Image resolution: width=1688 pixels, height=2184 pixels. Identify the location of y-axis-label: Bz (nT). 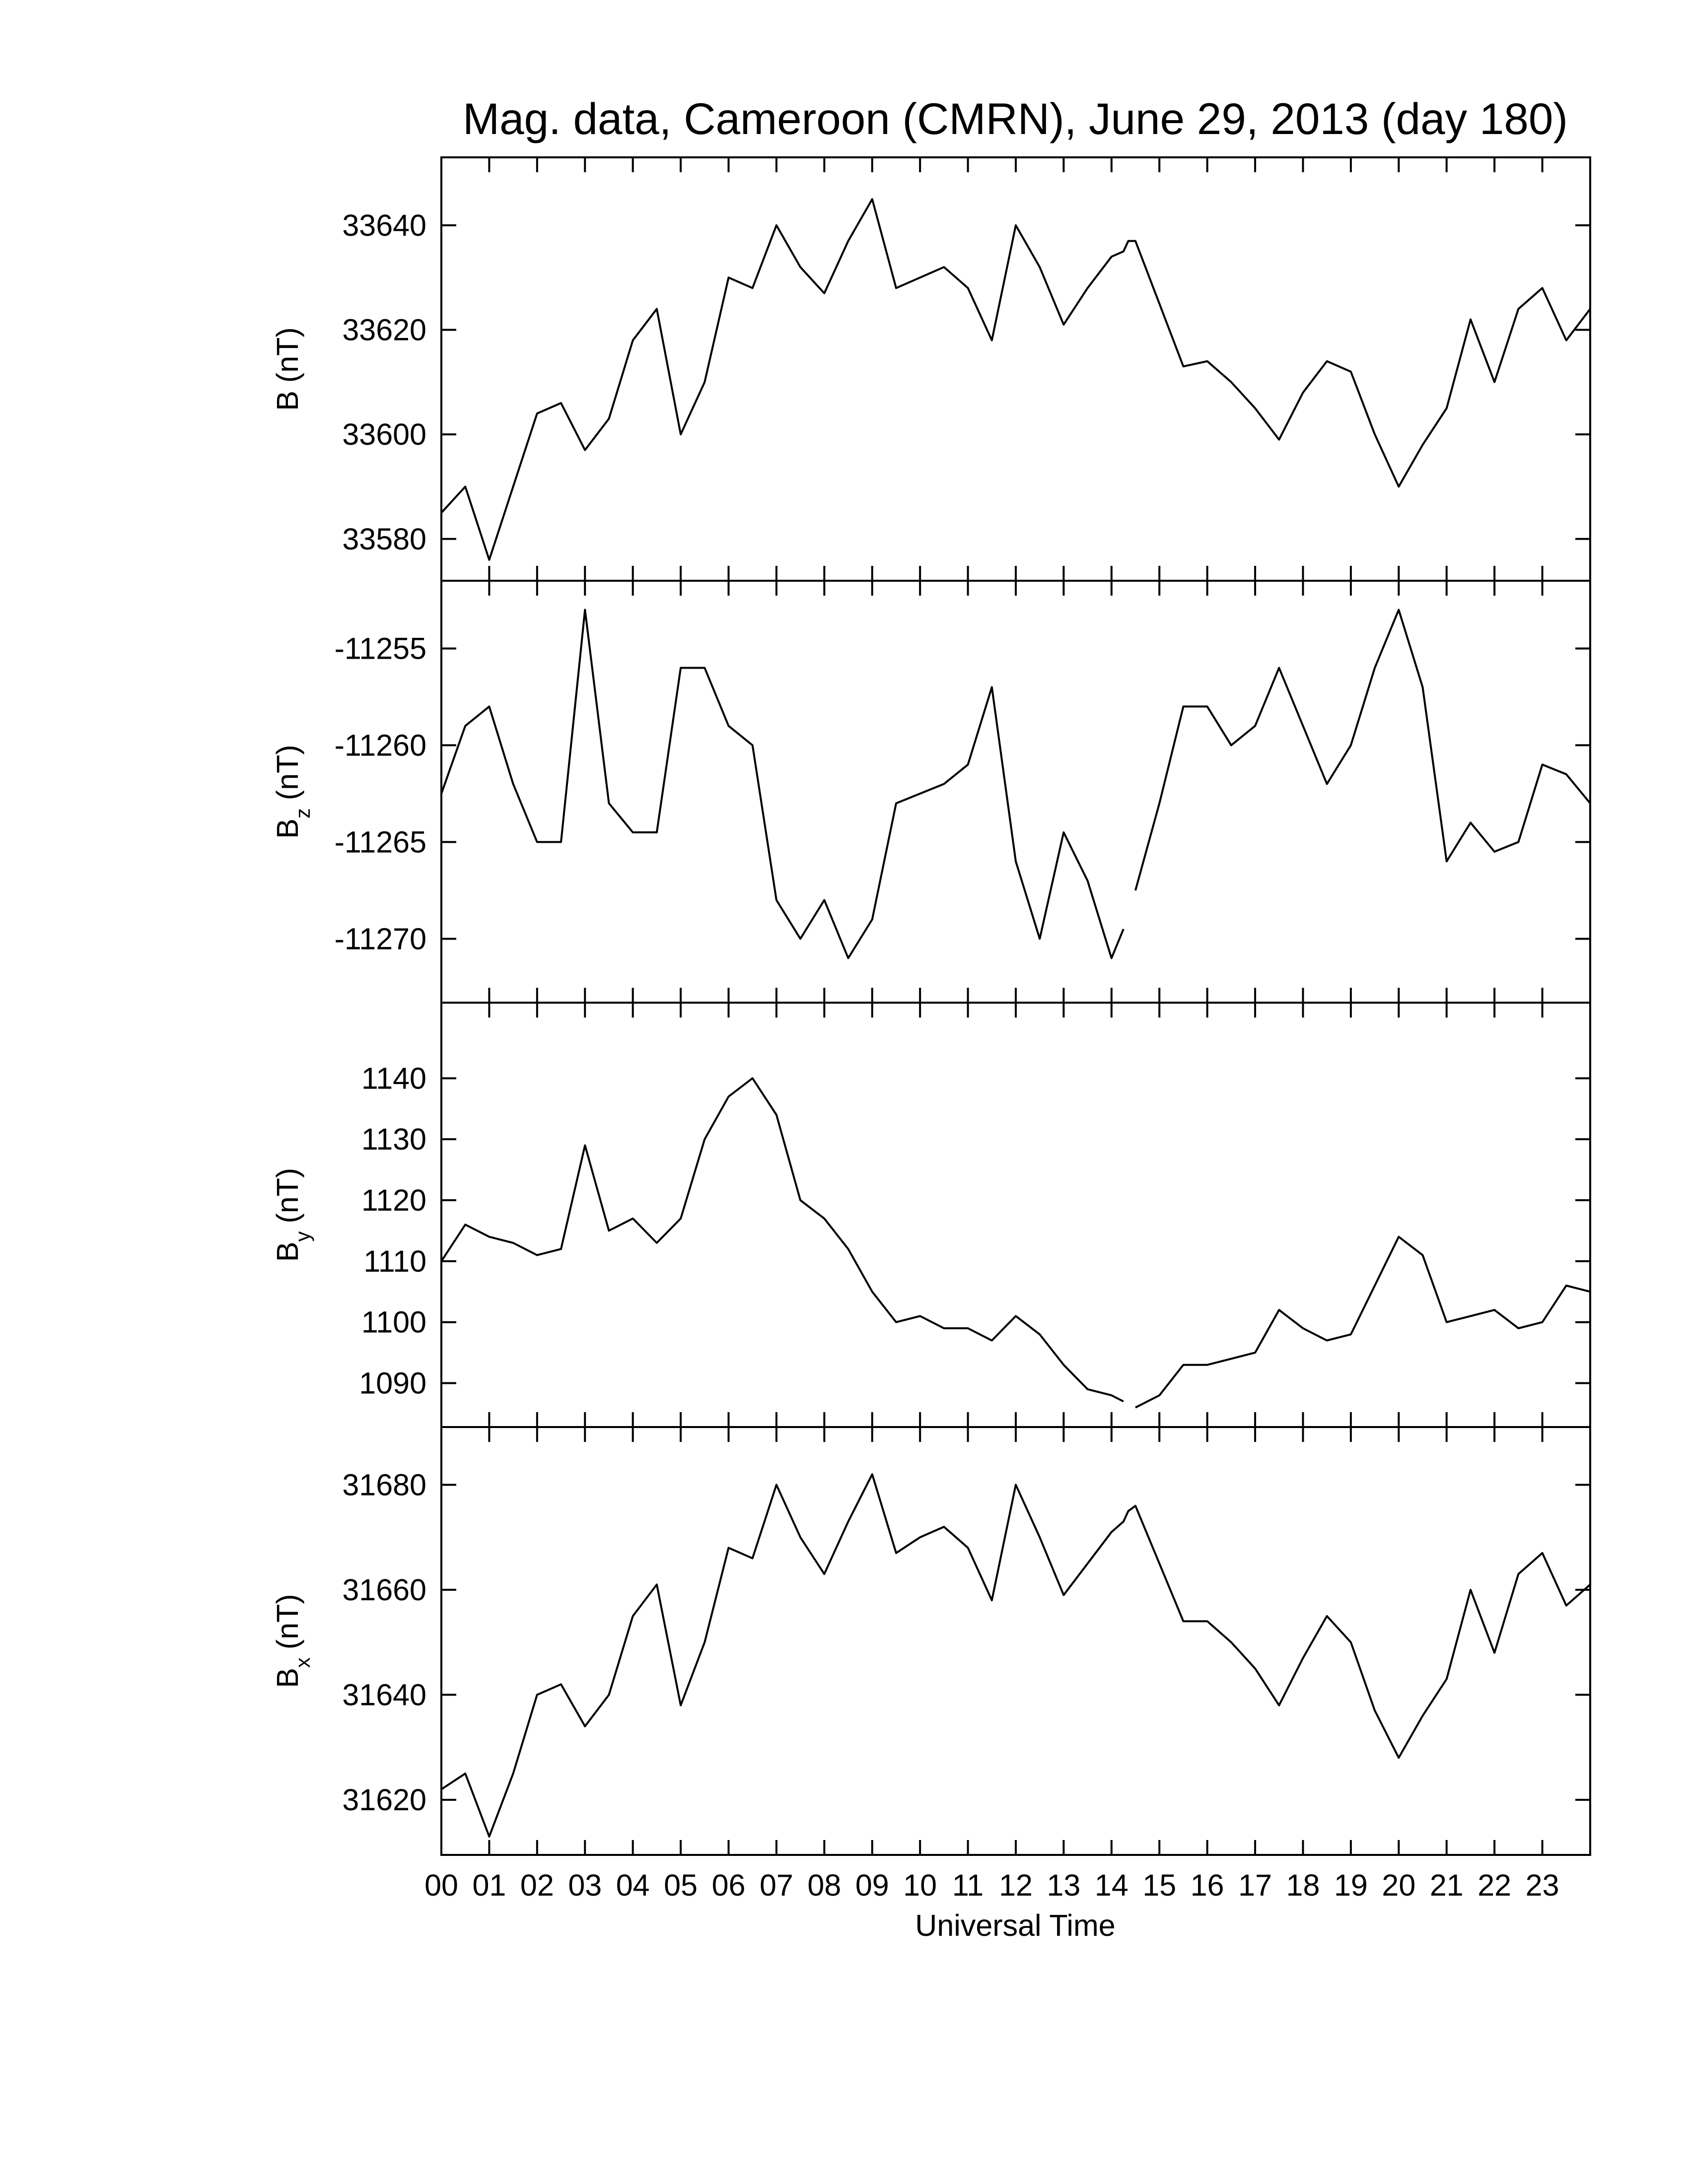
(292, 792).